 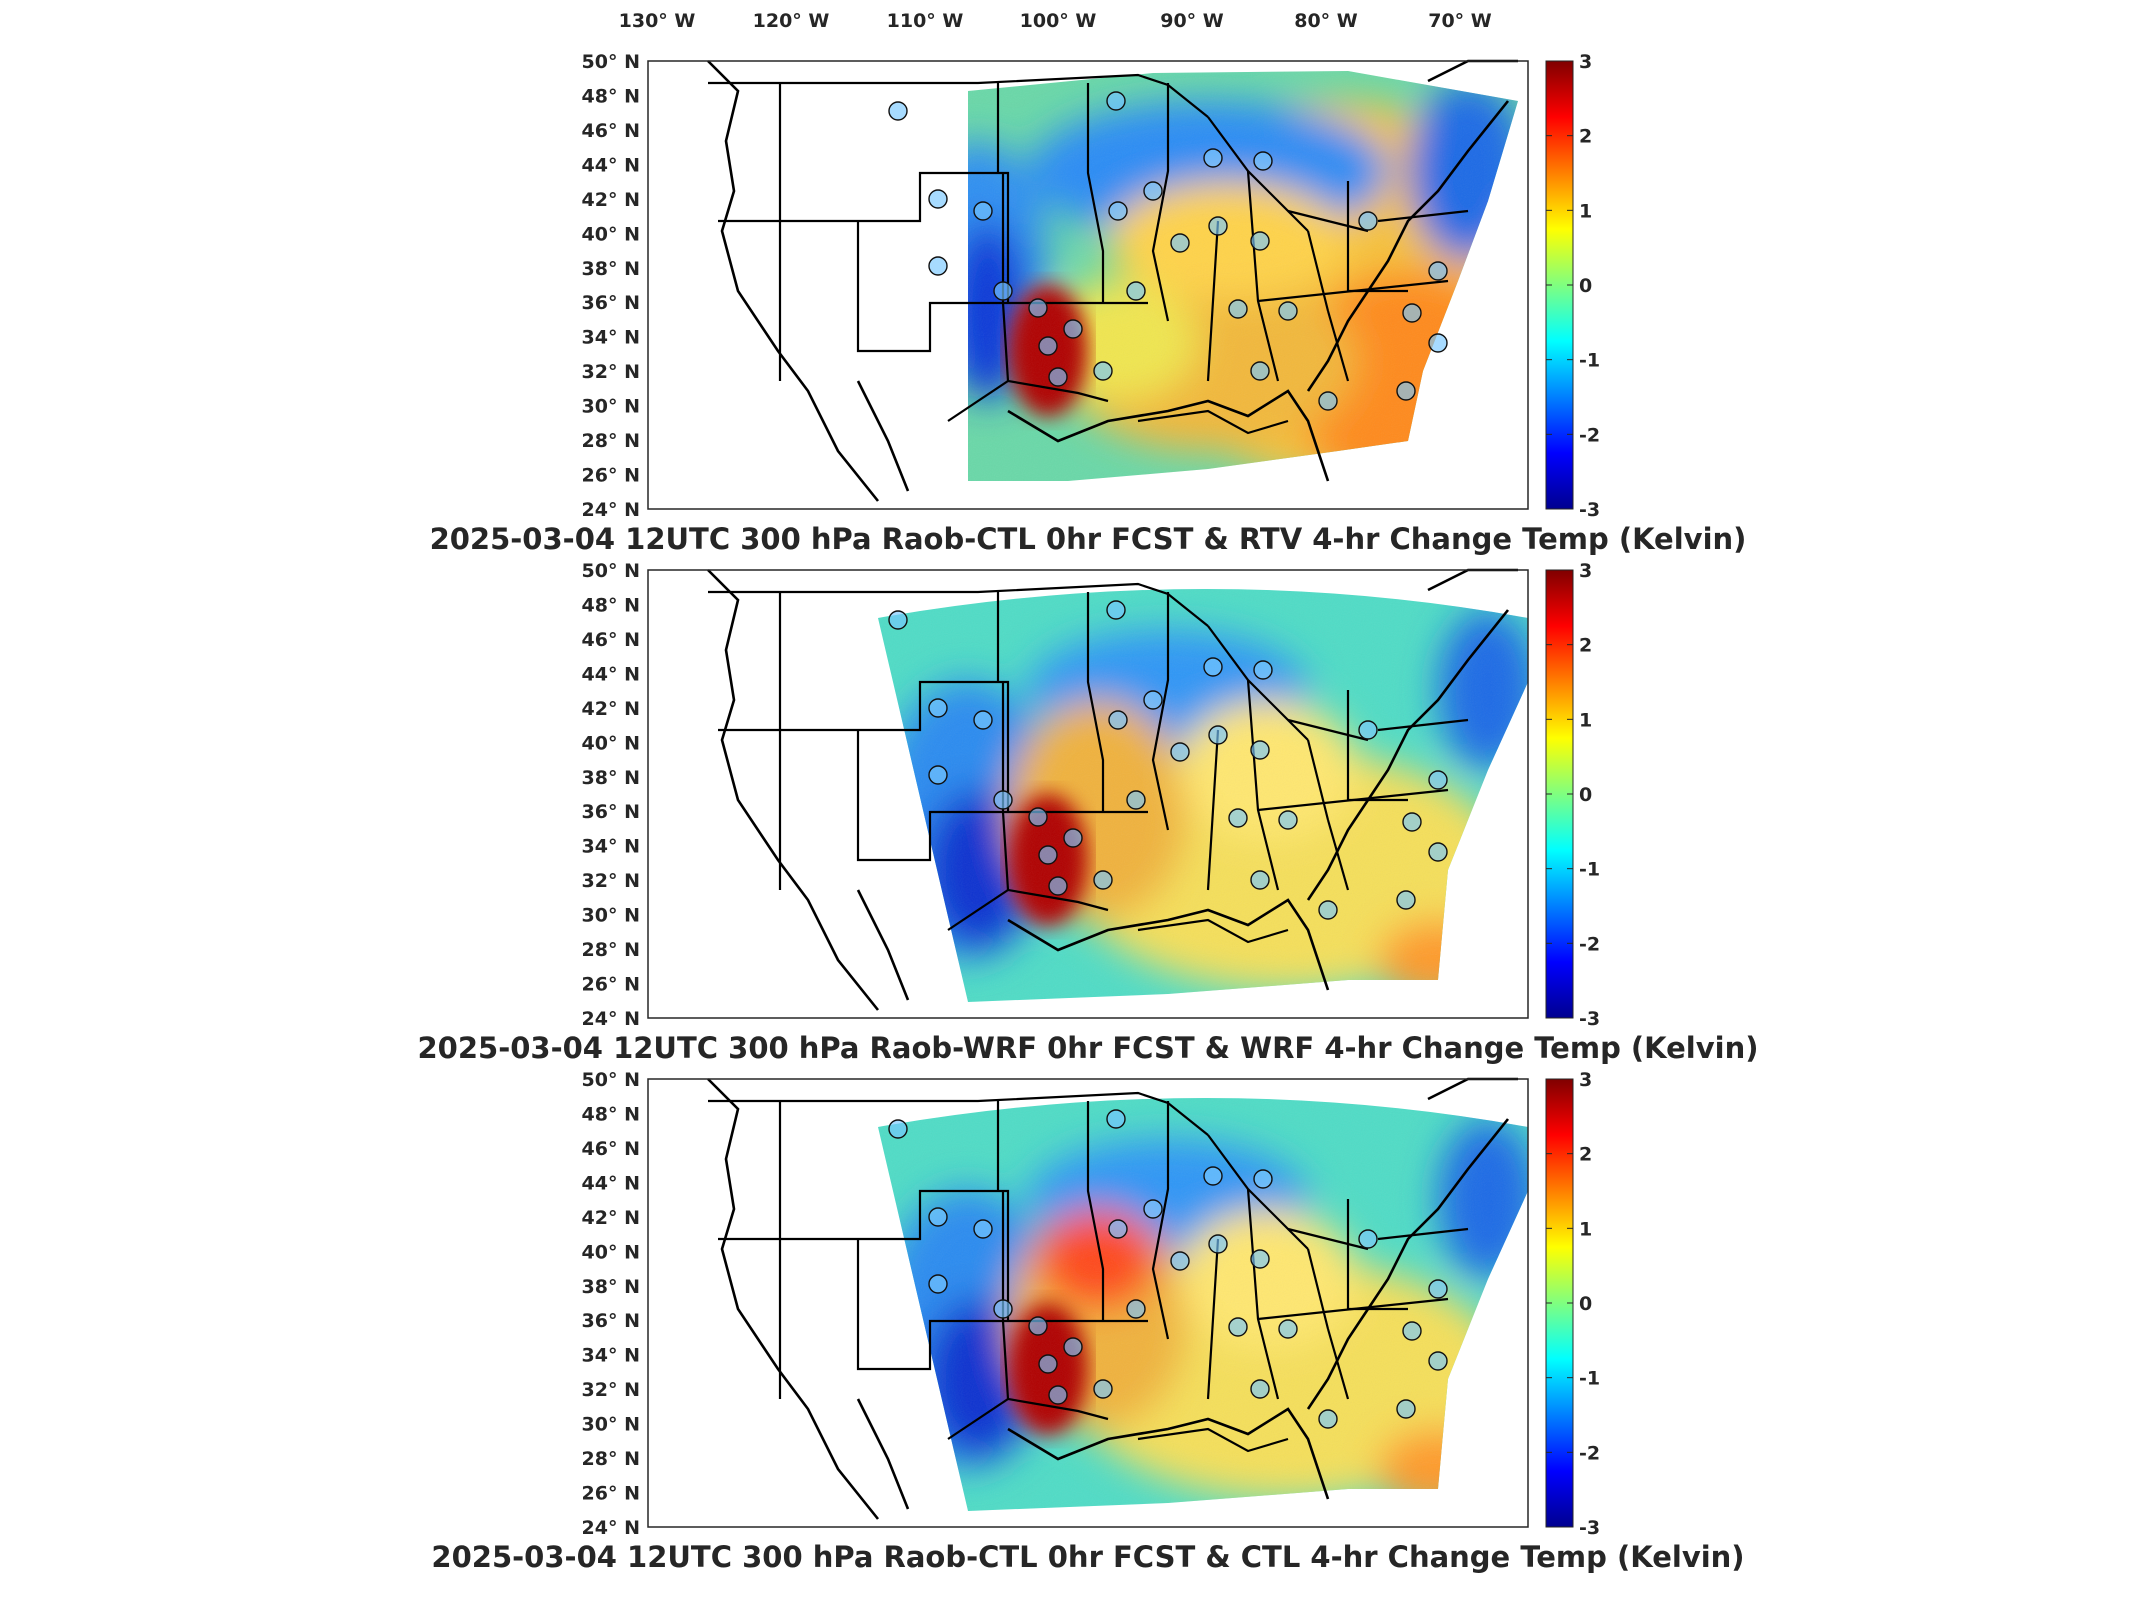 What do you see at coordinates (925, 21) in the screenshot?
I see `lon-tick-label: 110° W` at bounding box center [925, 21].